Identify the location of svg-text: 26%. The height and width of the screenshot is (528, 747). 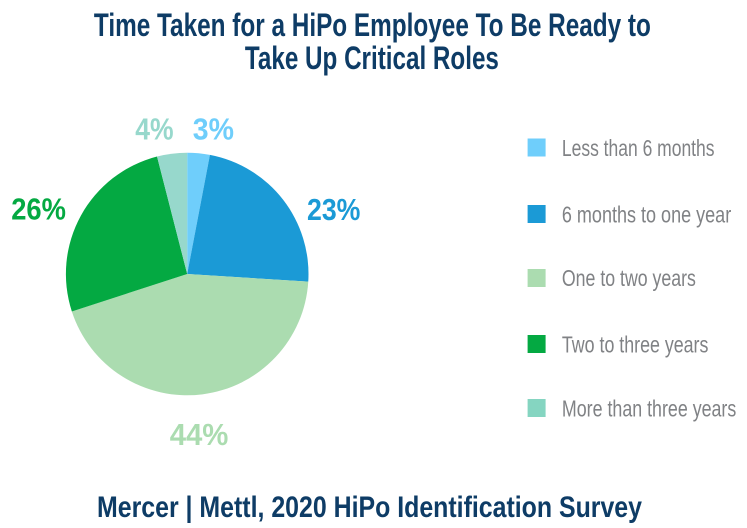
(38, 209).